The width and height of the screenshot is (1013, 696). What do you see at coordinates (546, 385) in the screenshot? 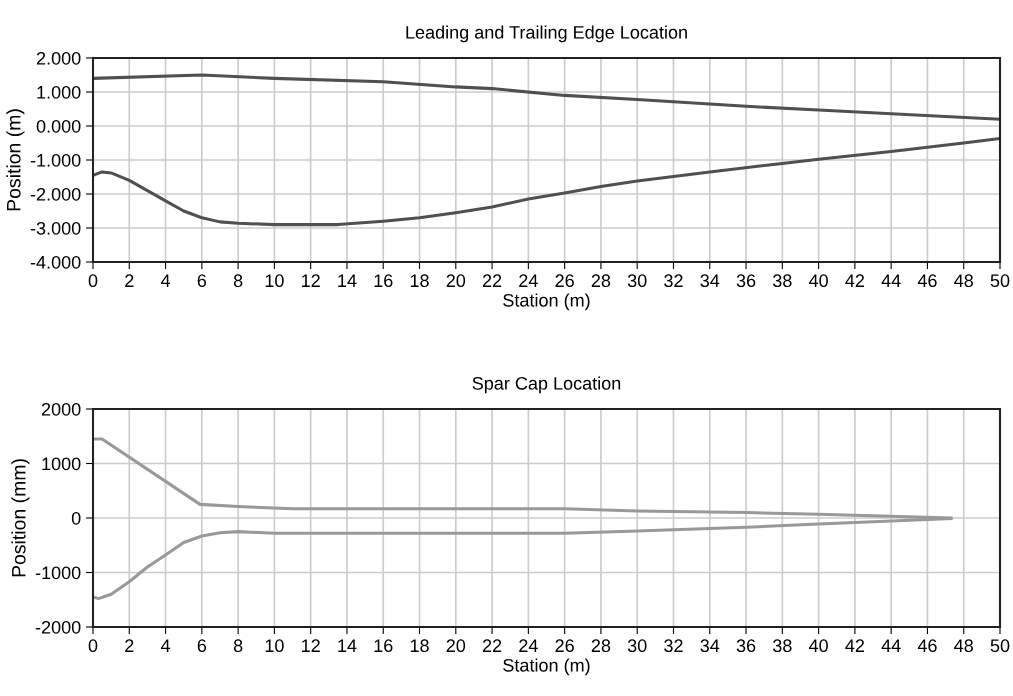
I see `chart-title: Spar Cap Location` at bounding box center [546, 385].